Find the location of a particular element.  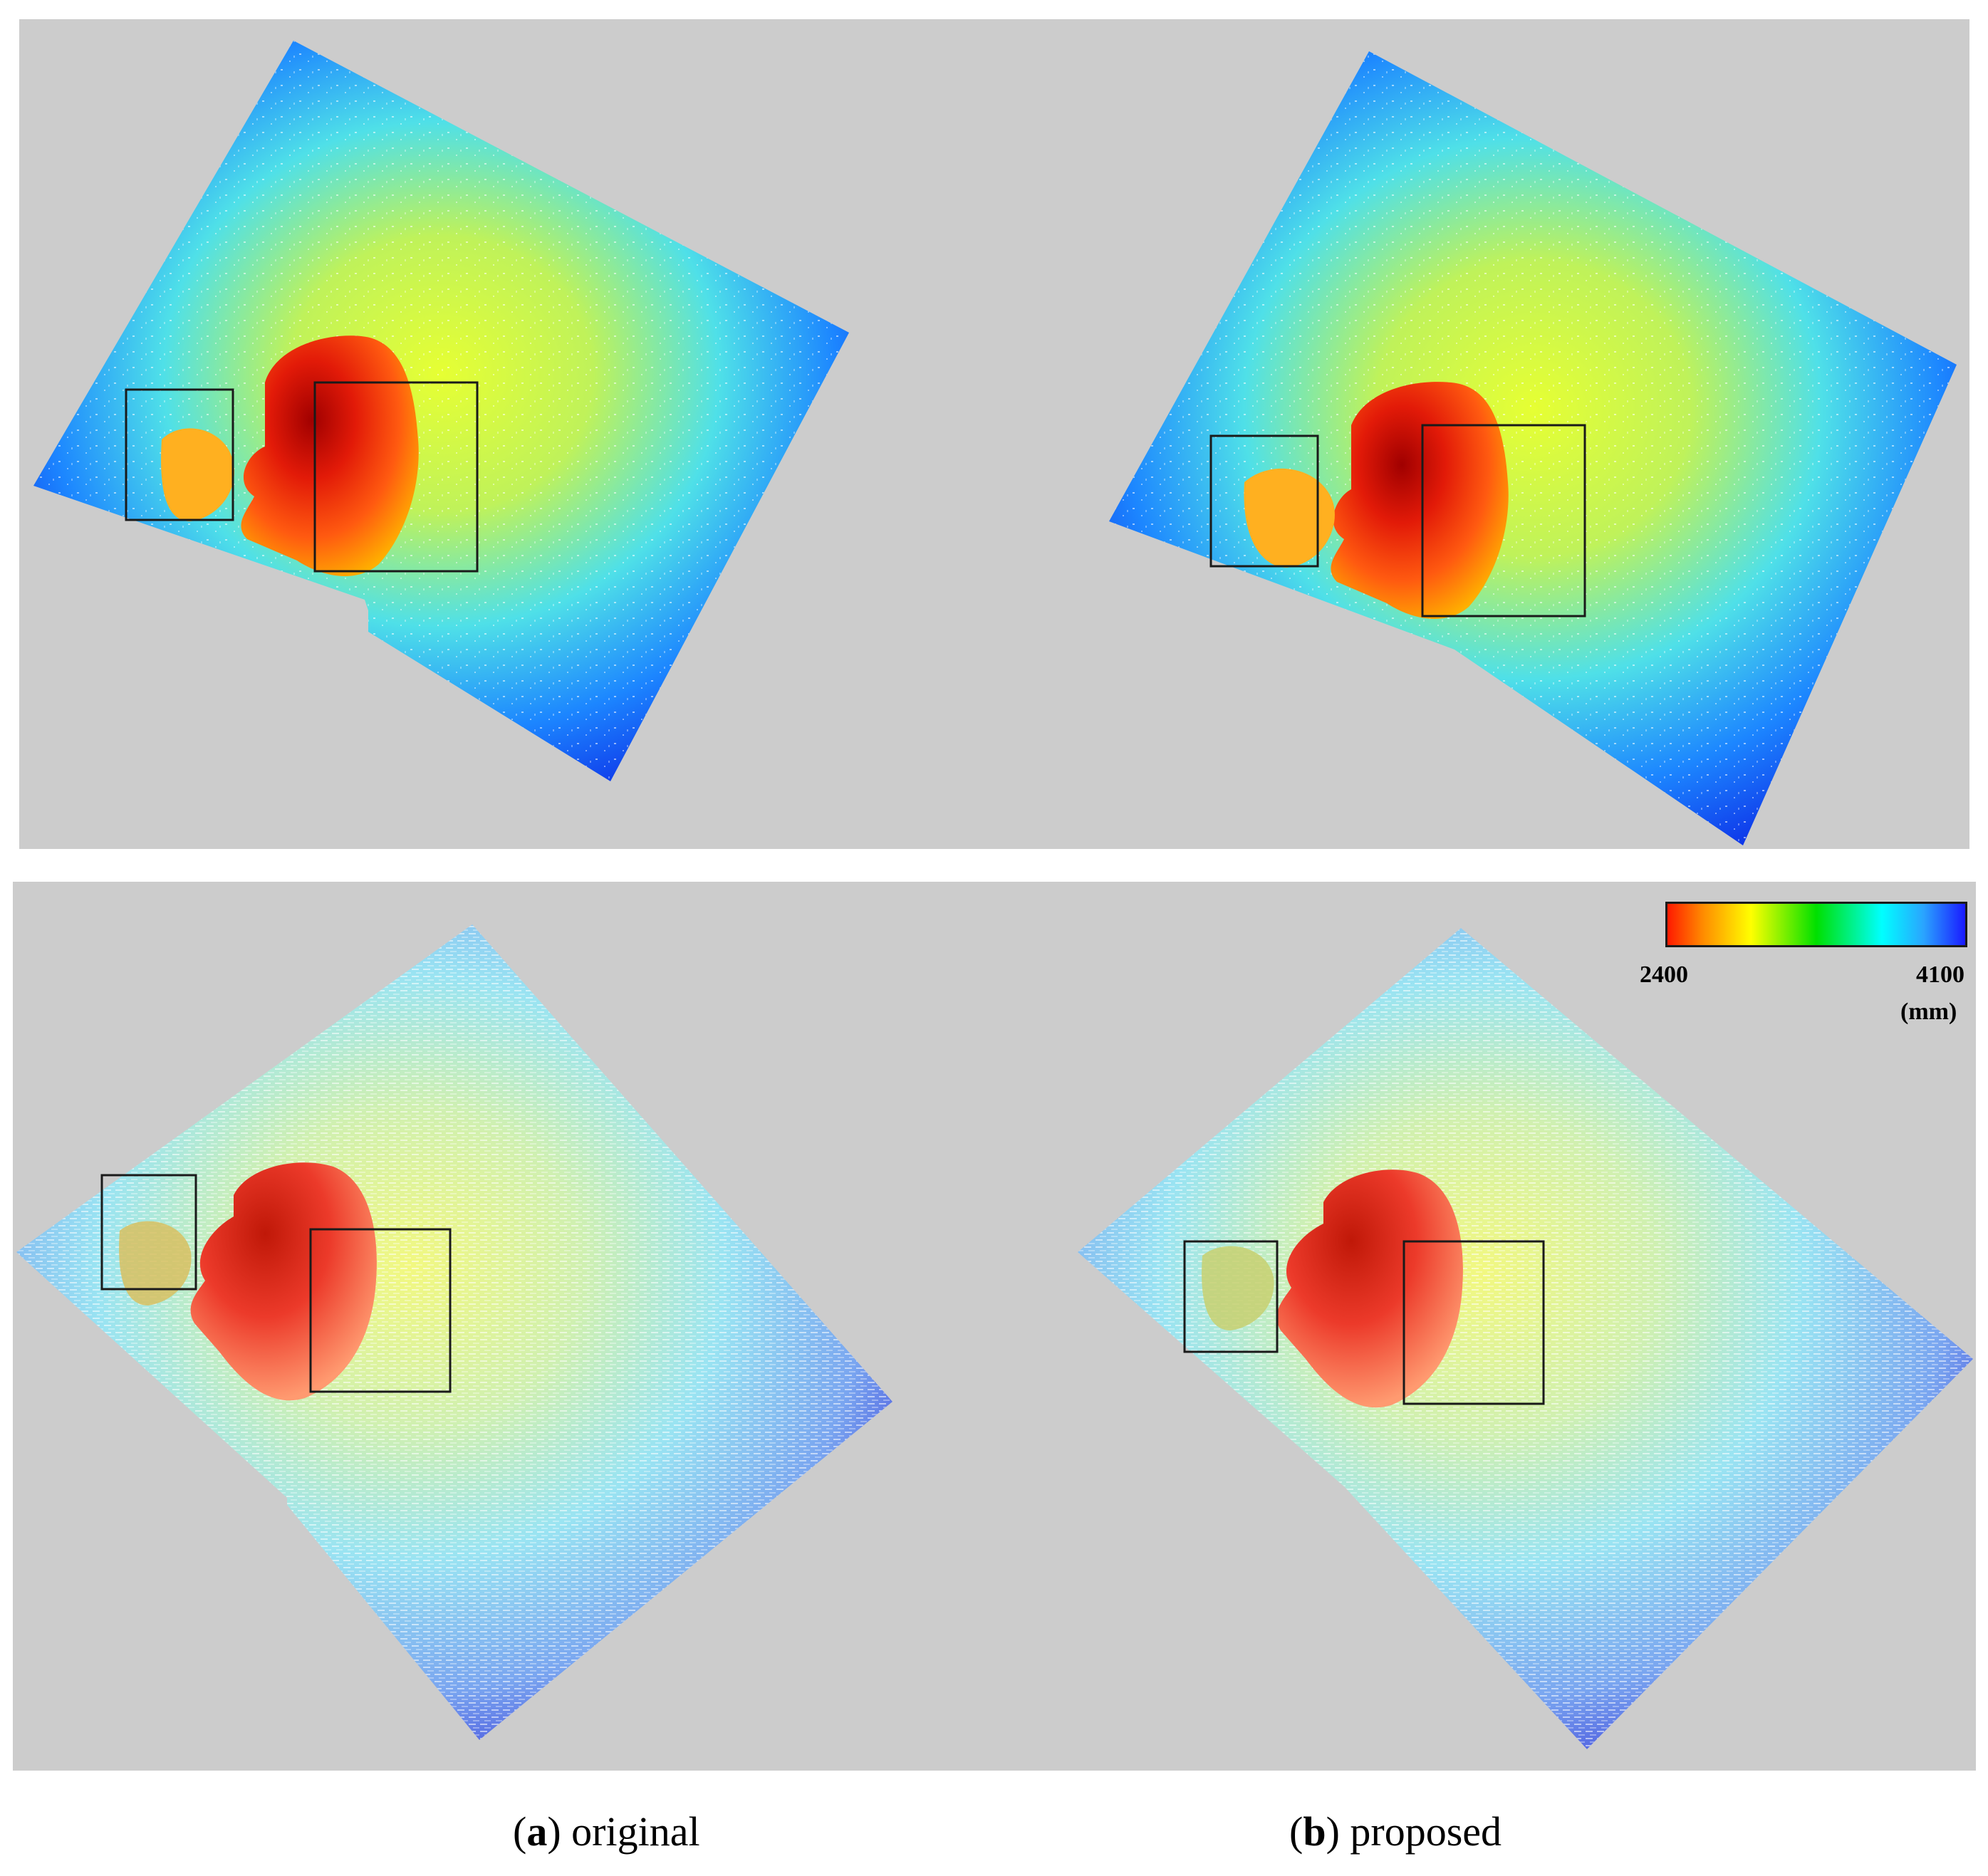

caption-a: (a) original is located at coordinates (606, 1831).